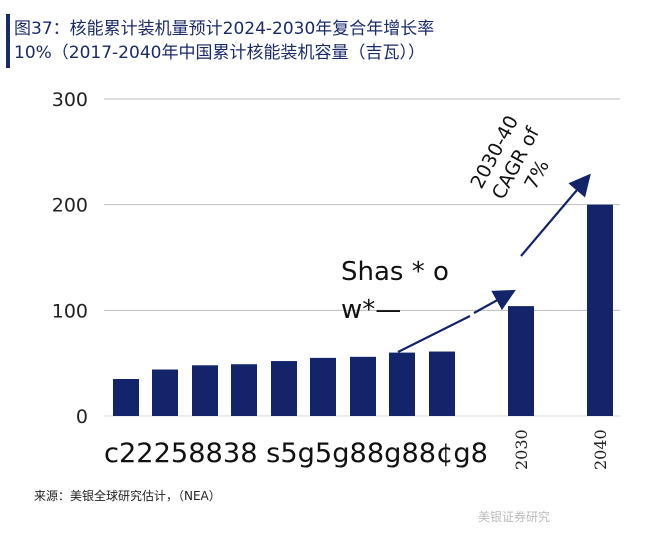  Describe the element at coordinates (442, 383) in the screenshot. I see `bar-2025` at that location.